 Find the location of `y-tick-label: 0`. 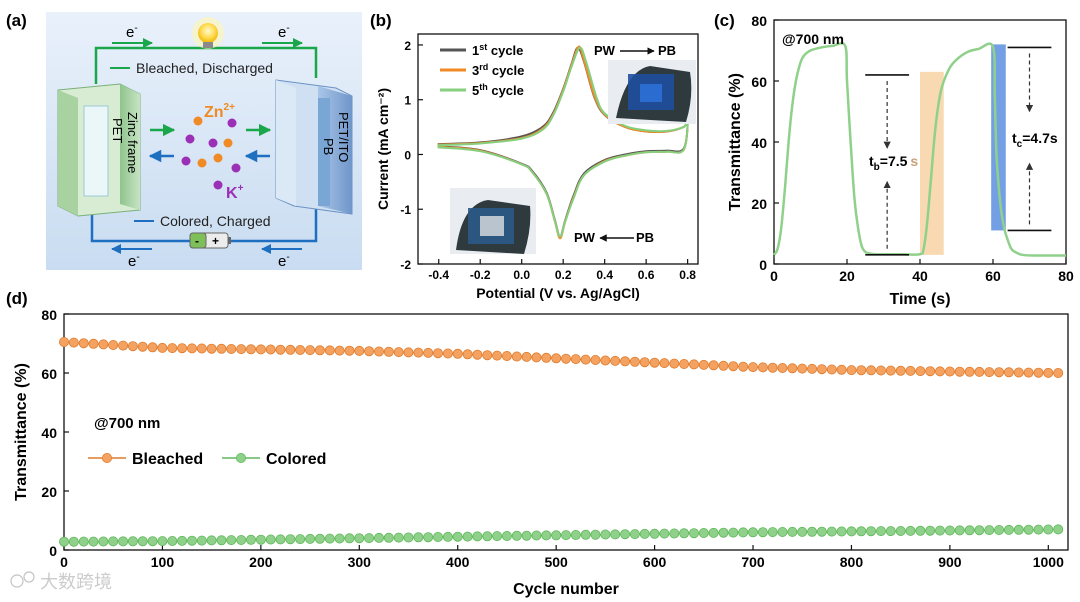

y-tick-label: 0 is located at coordinates (53, 551).